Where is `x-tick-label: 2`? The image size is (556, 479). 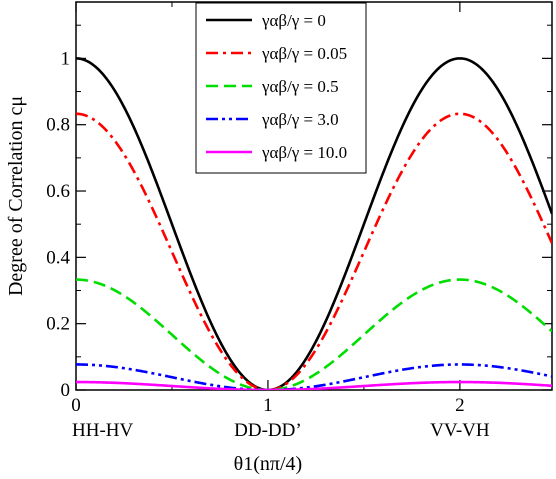
x-tick-label: 2 is located at coordinates (460, 405).